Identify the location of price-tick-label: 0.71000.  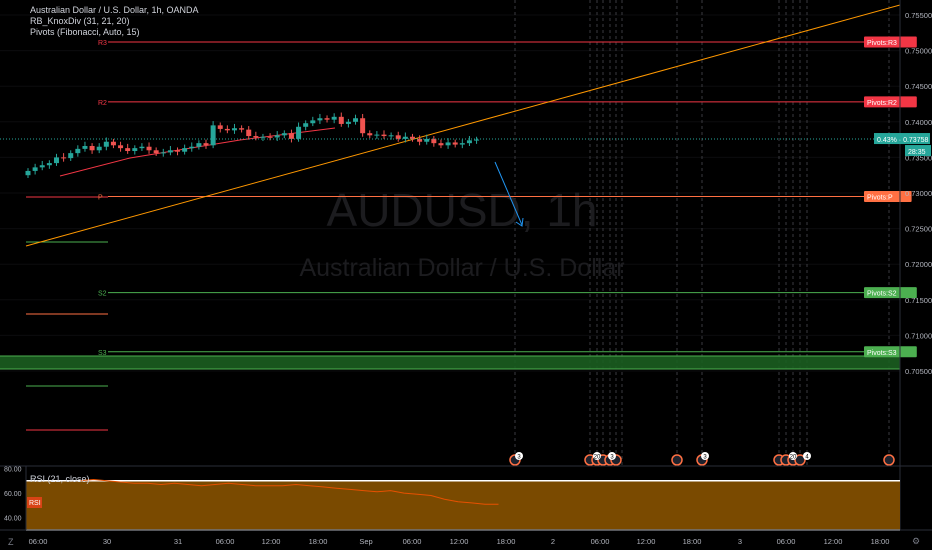
(918, 335).